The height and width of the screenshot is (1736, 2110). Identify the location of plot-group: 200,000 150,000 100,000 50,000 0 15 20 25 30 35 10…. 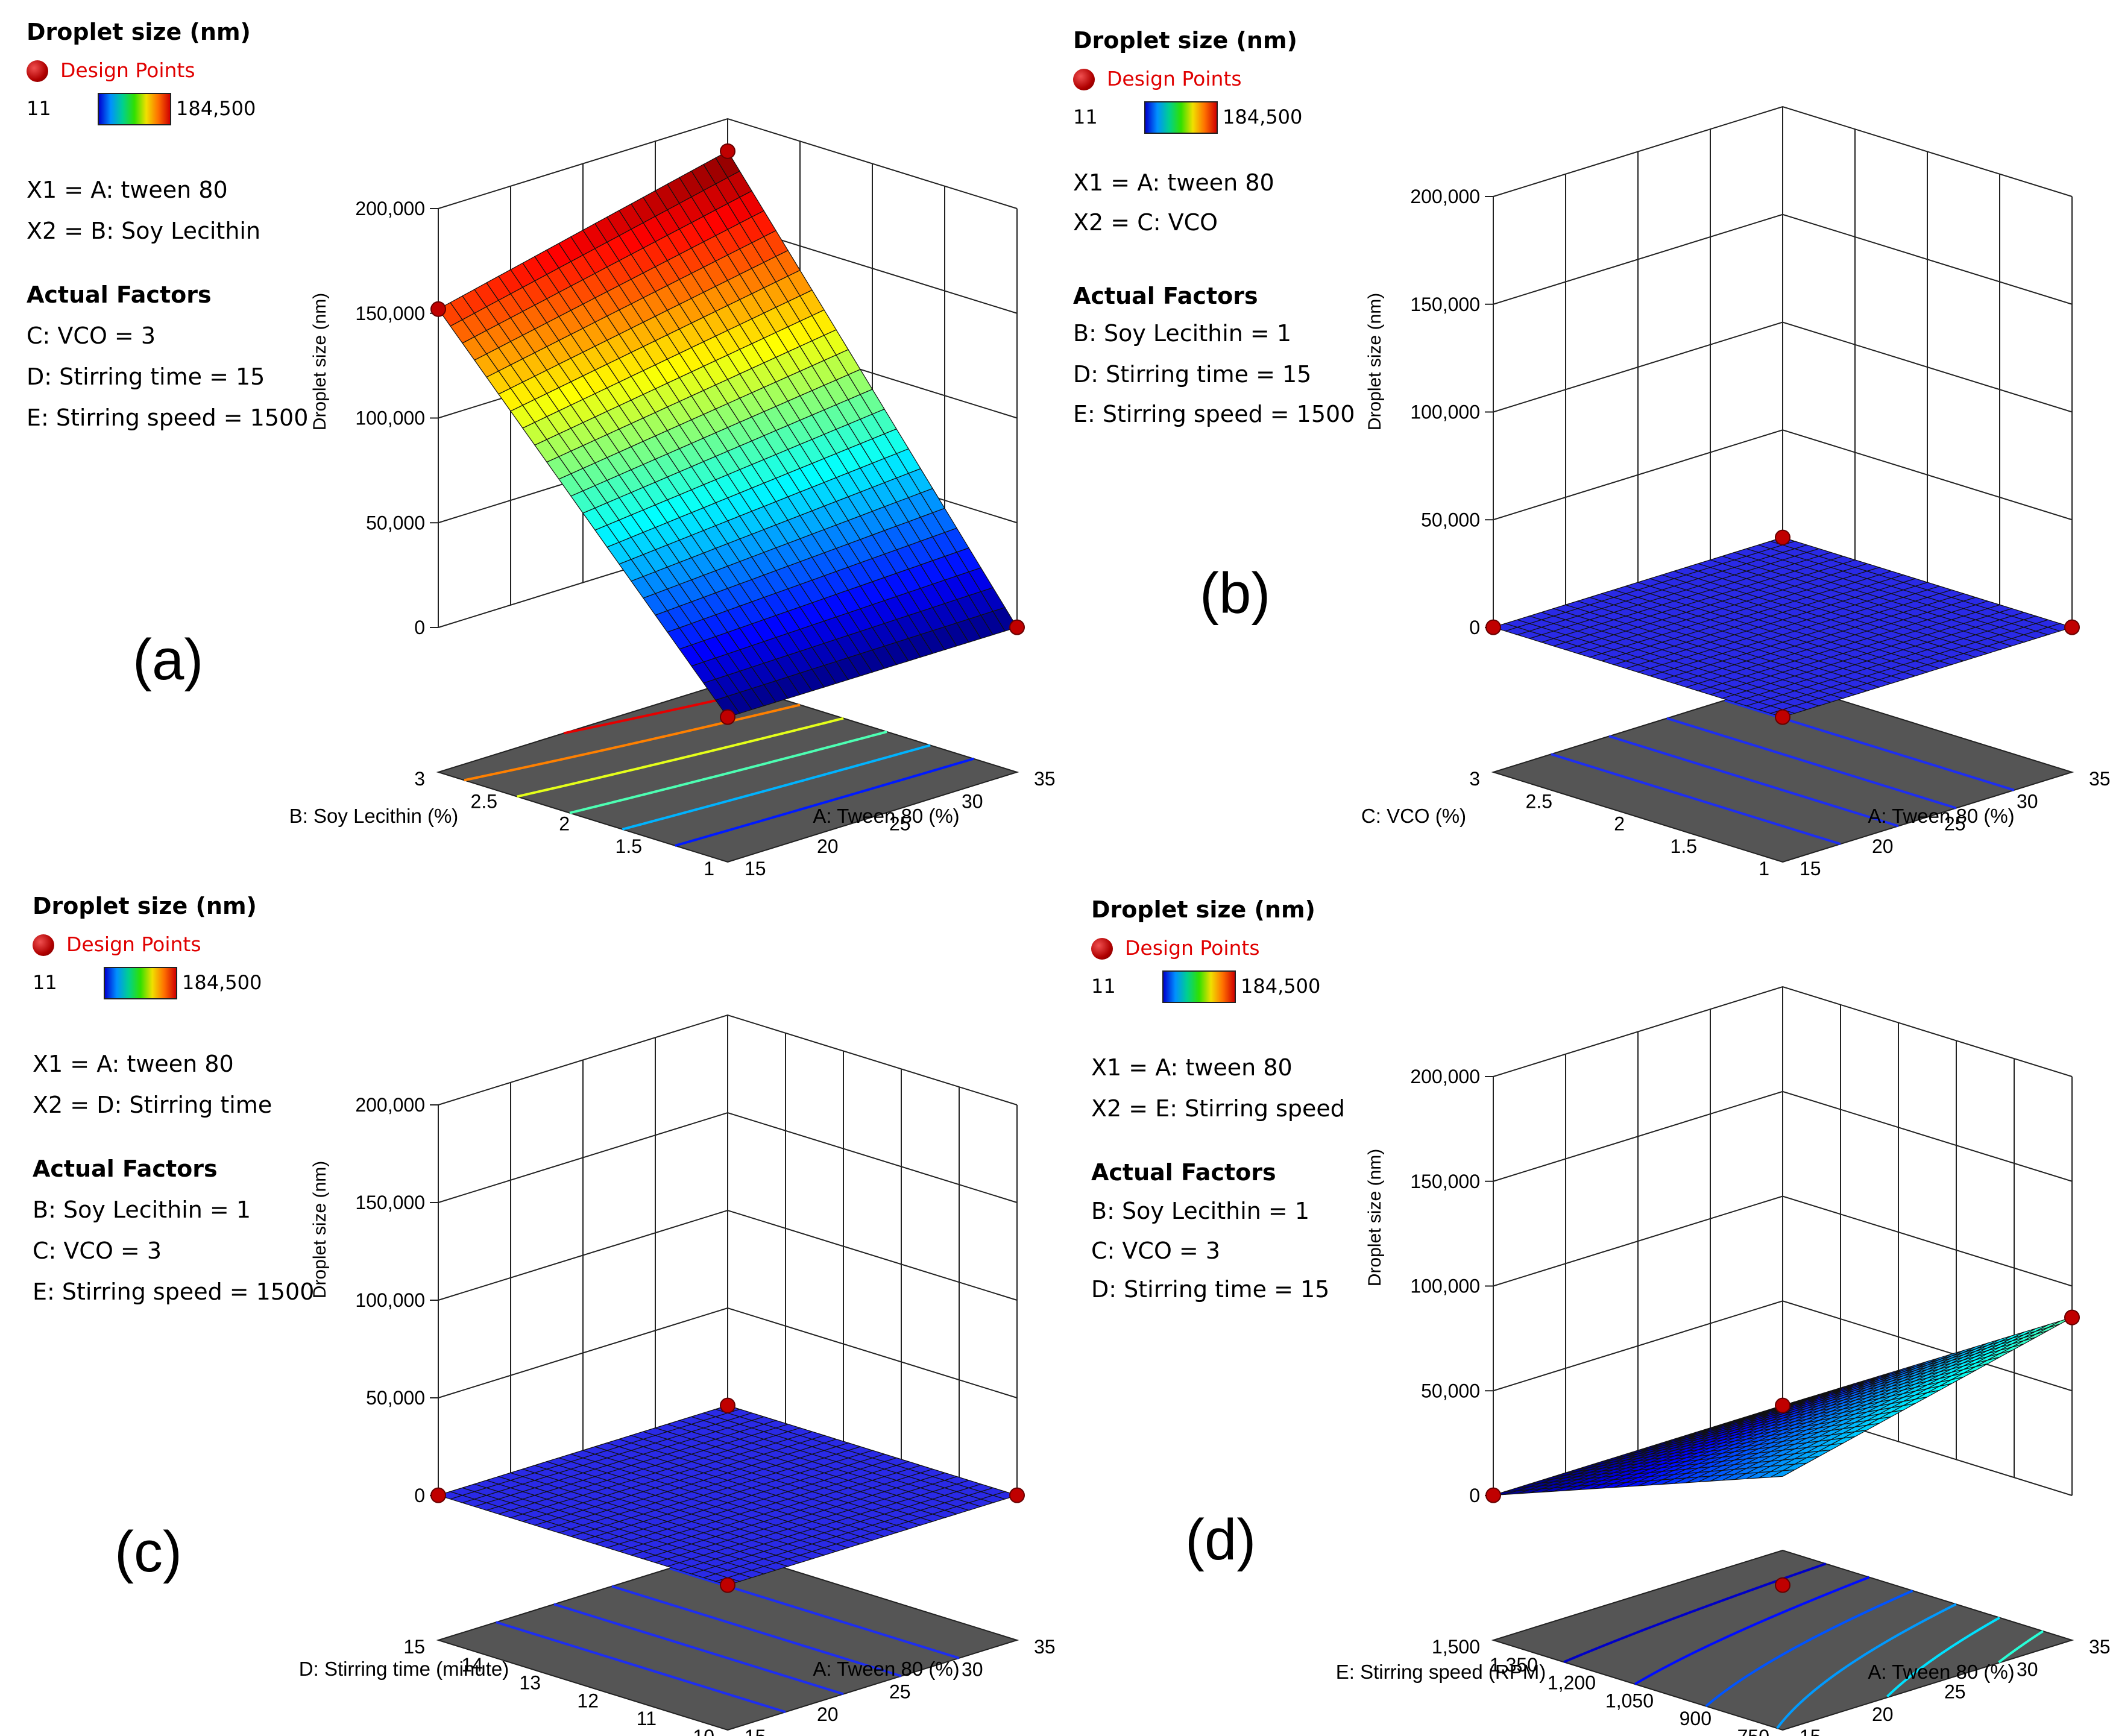
(677, 1375).